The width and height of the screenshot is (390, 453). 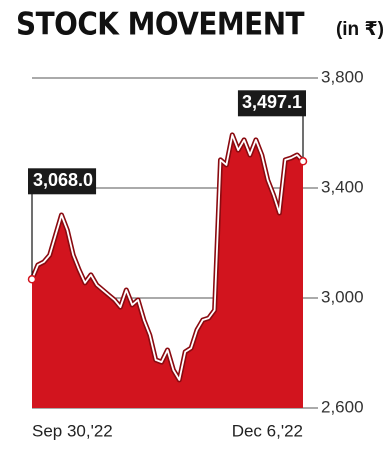 What do you see at coordinates (360, 29) in the screenshot?
I see `unit-label: (in ₹)` at bounding box center [360, 29].